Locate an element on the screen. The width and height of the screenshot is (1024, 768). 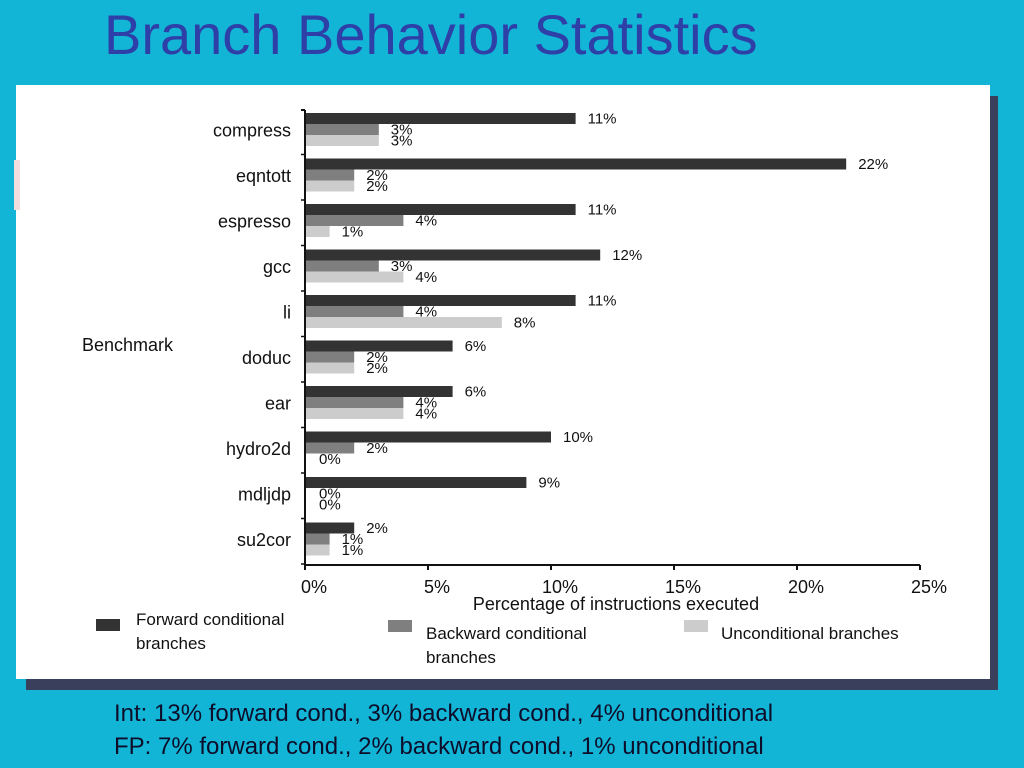
legend-unconditional-swatch is located at coordinates (696, 626).